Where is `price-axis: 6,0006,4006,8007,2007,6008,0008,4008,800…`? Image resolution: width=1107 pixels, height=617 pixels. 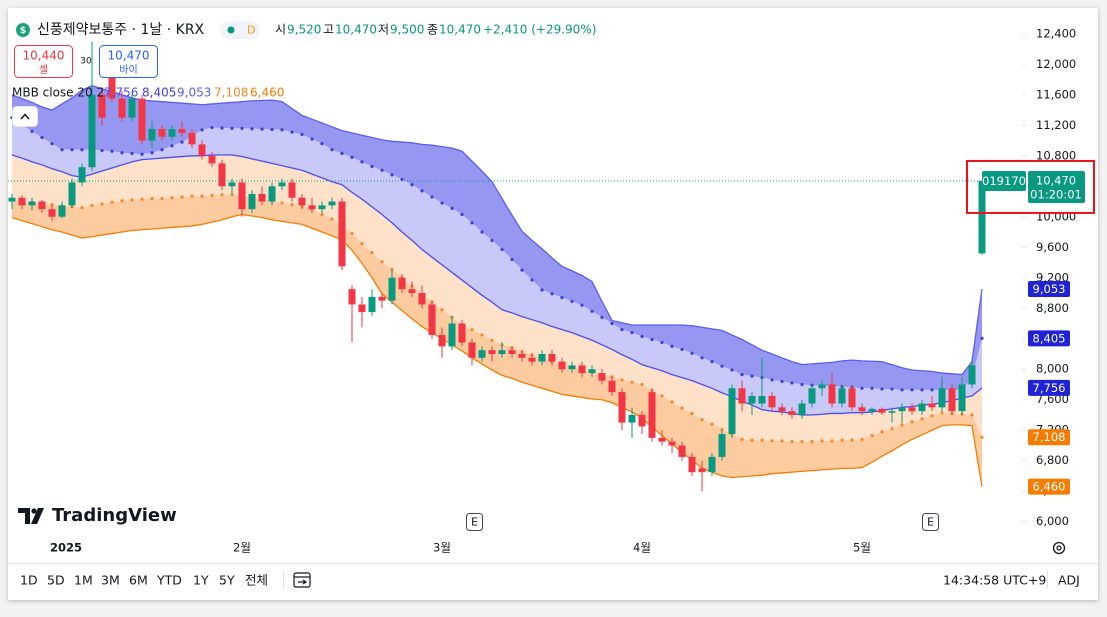 price-axis: 6,0006,4006,8007,2007,6008,0008,4008,800… is located at coordinates (1030, 277).